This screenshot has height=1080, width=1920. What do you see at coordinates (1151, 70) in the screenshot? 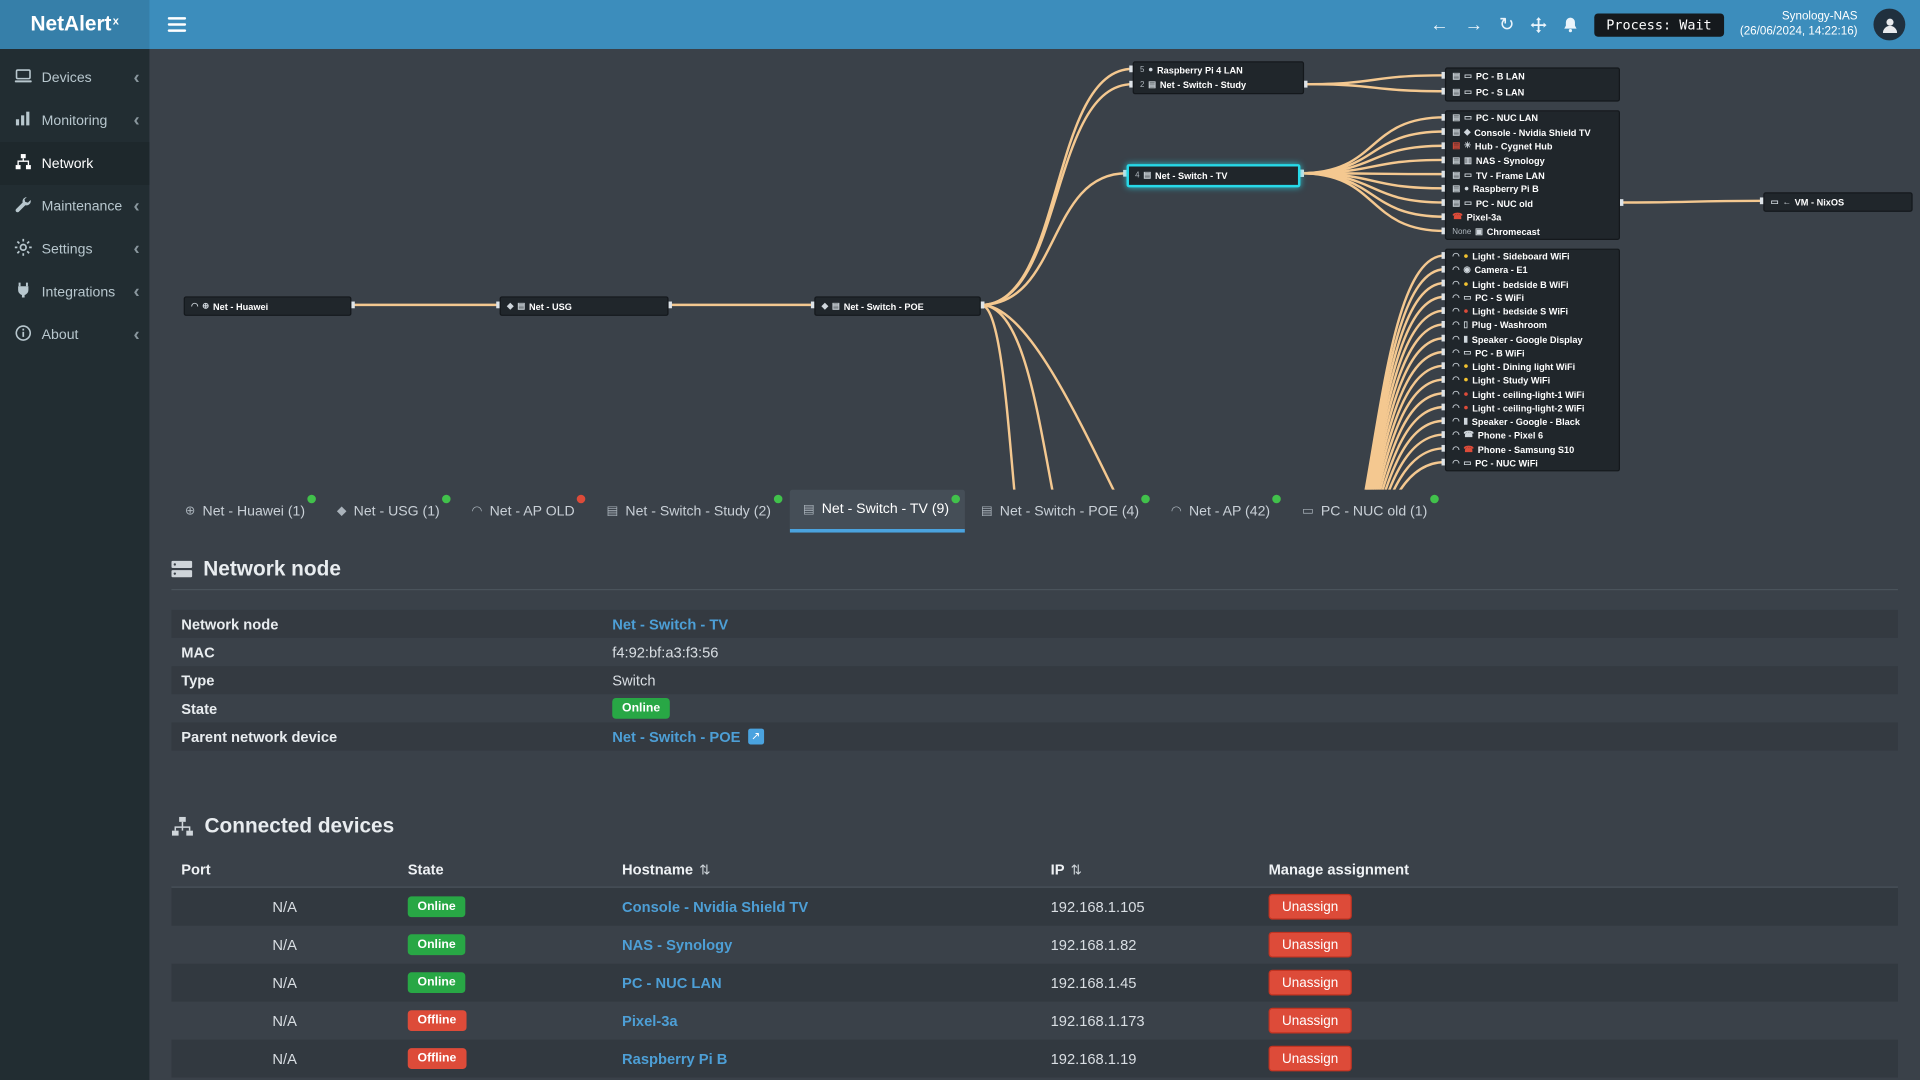
I see `raspberry-icon: ●` at bounding box center [1151, 70].